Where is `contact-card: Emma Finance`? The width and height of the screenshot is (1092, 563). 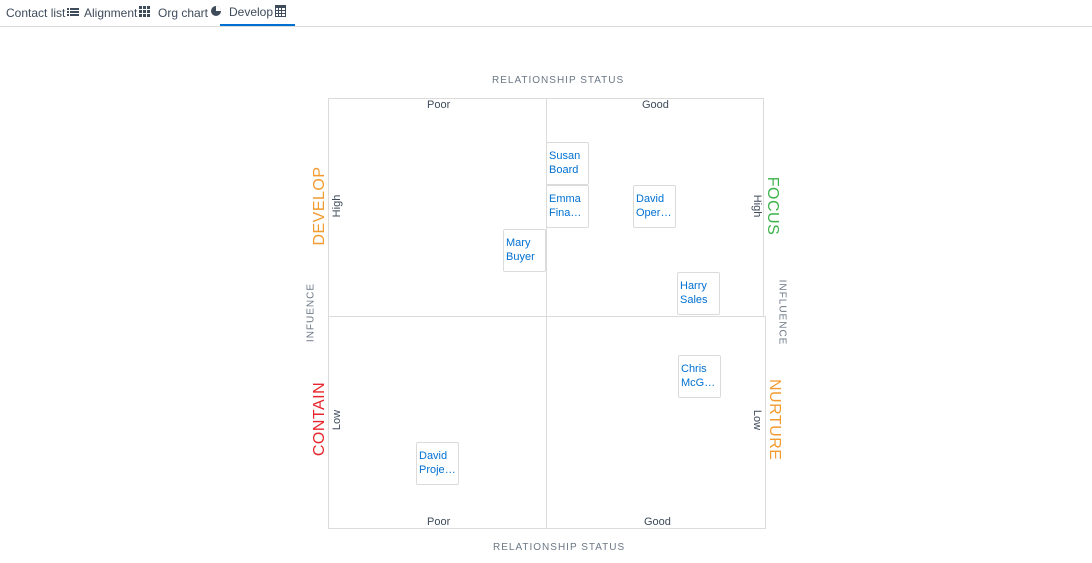 contact-card: Emma Finance is located at coordinates (567, 206).